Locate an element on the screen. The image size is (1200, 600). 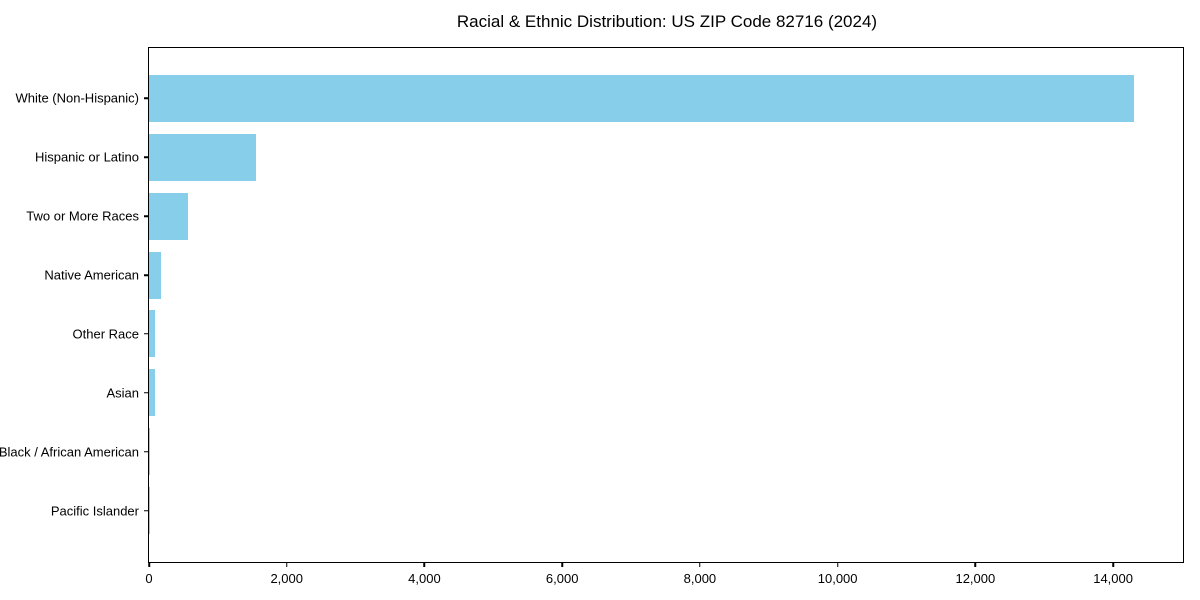
y-axis-label: Hispanic or Latino is located at coordinates (86, 157).